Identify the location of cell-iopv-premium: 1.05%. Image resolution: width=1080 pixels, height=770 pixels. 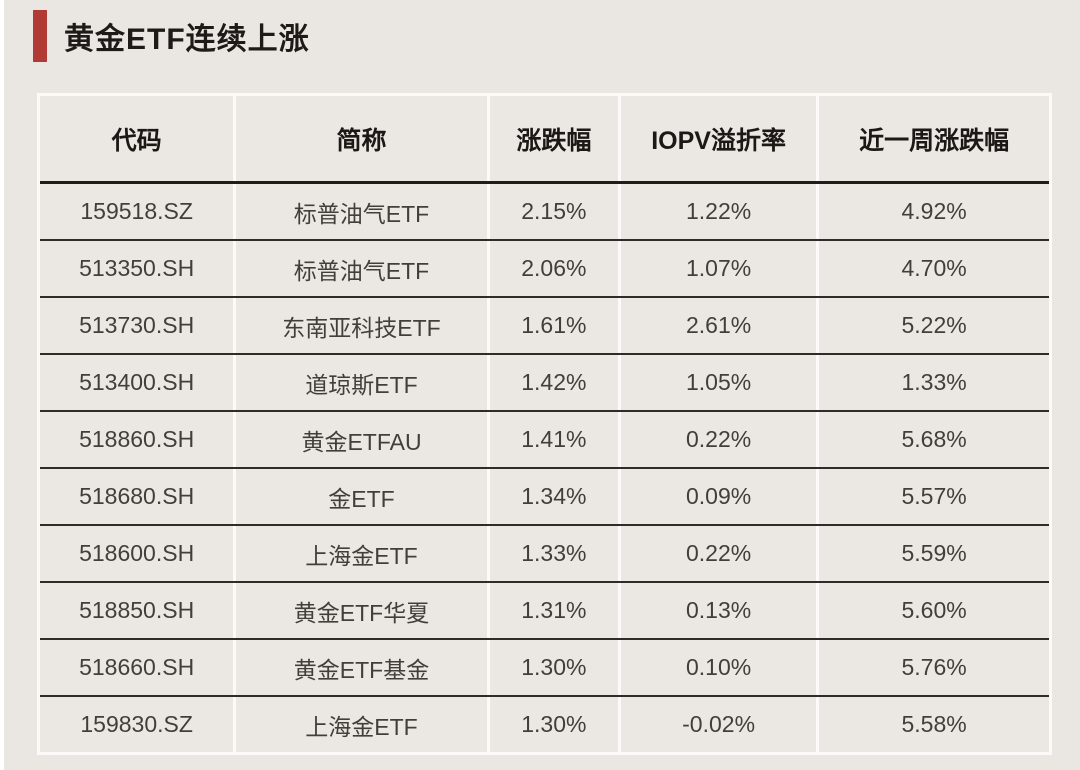
(718, 382).